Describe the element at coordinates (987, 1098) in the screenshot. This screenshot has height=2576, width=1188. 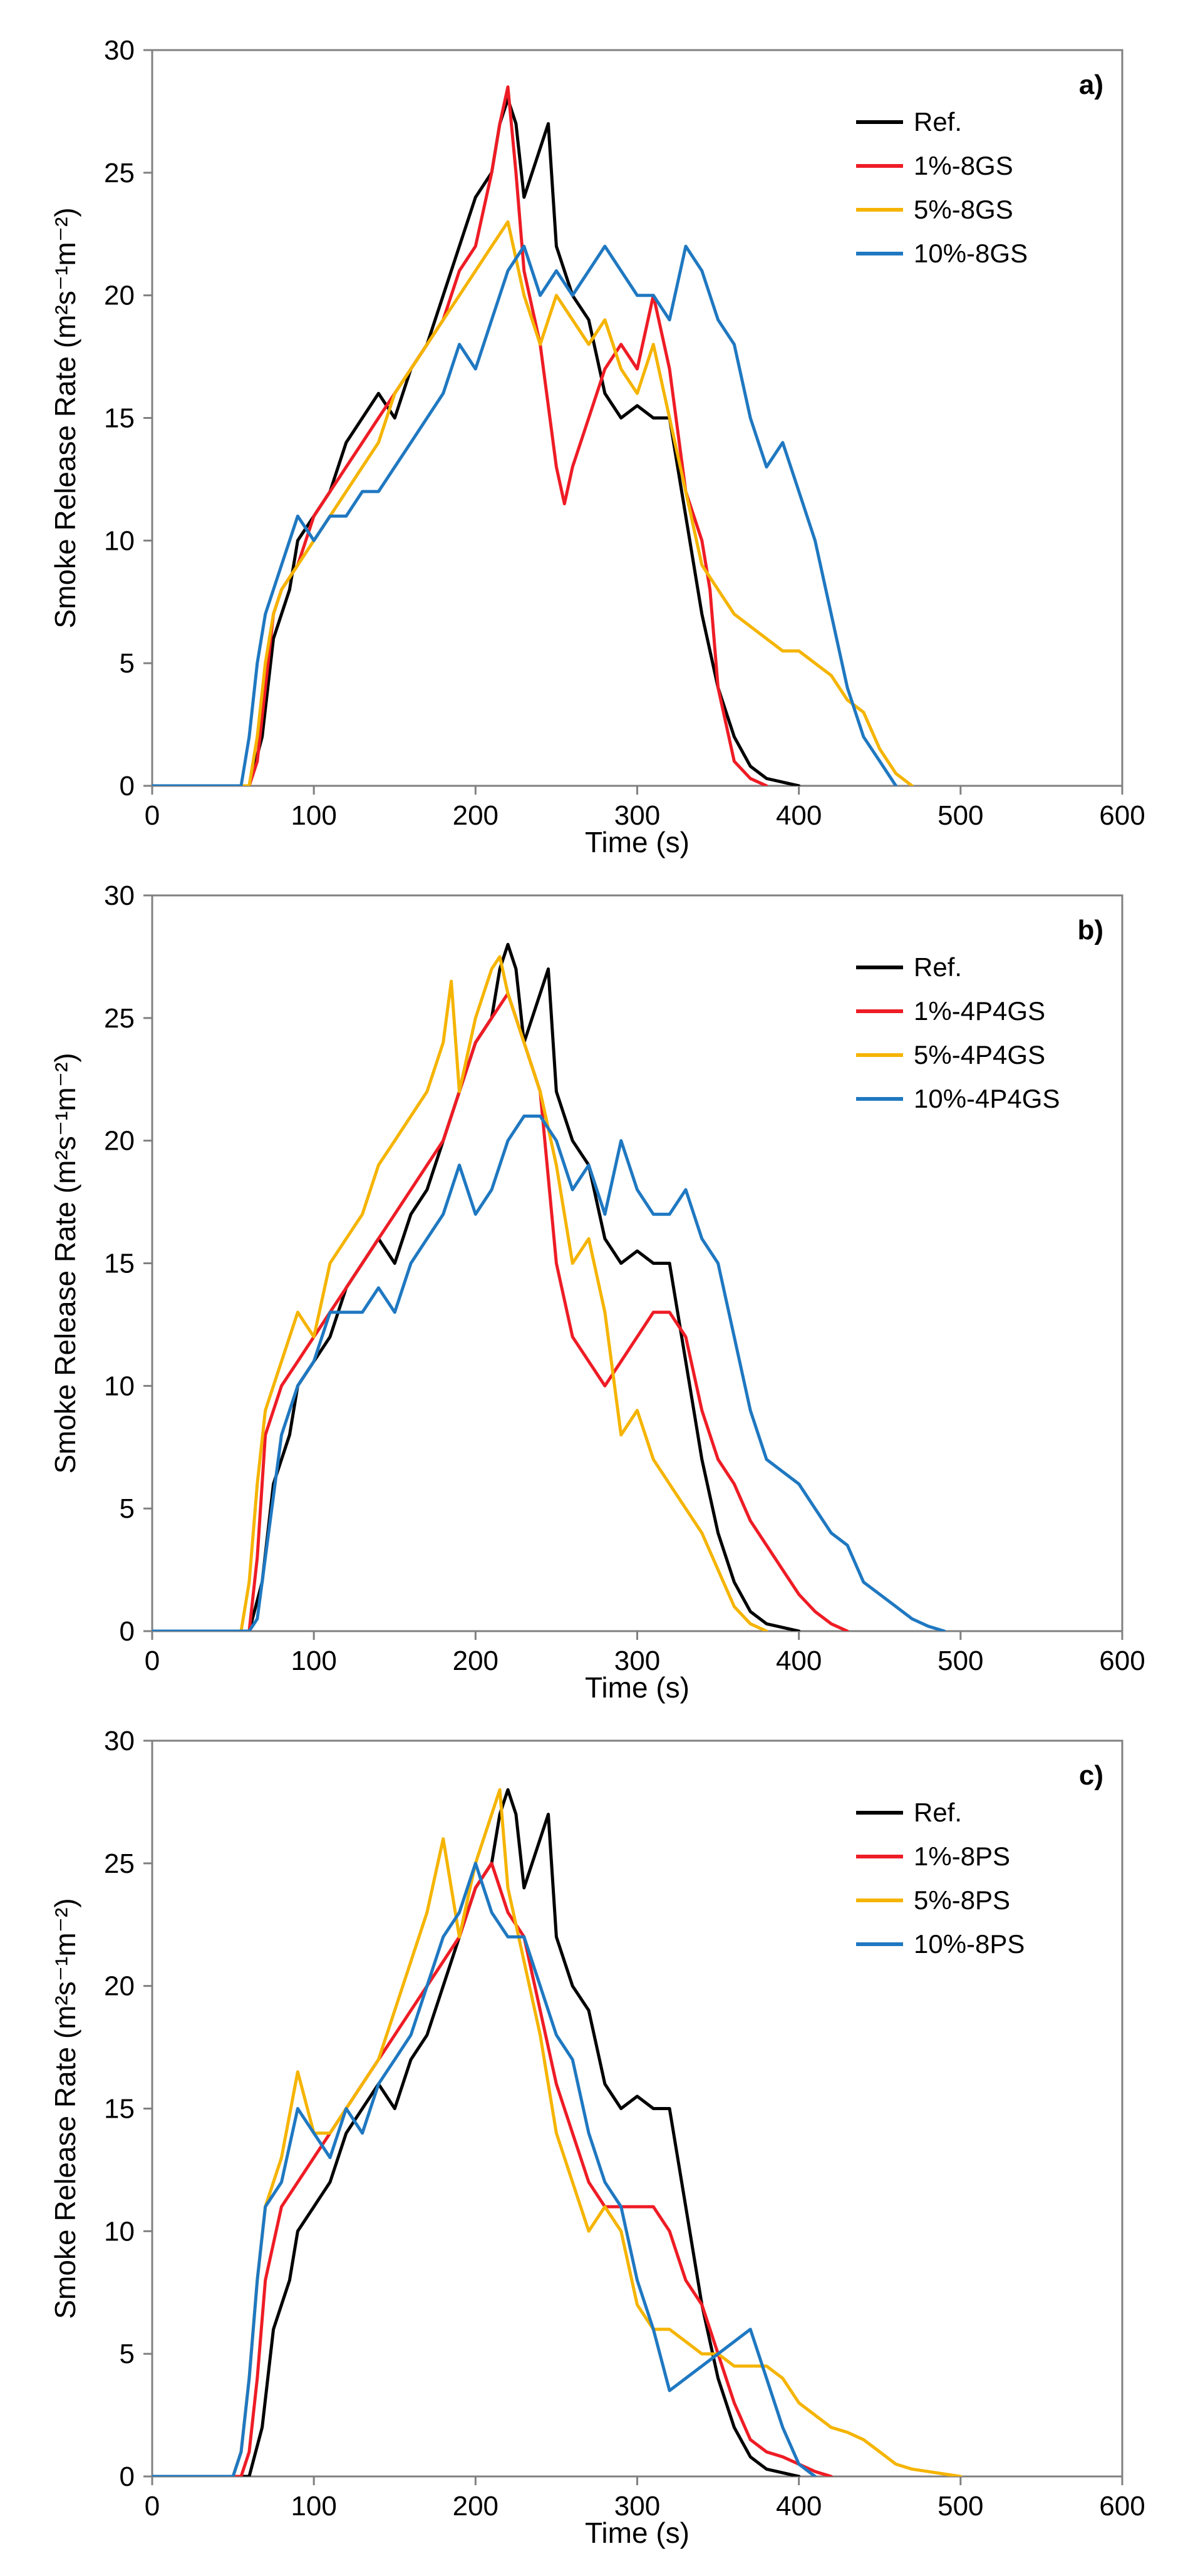
I see `legend-label: 10%-4P4GS` at that location.